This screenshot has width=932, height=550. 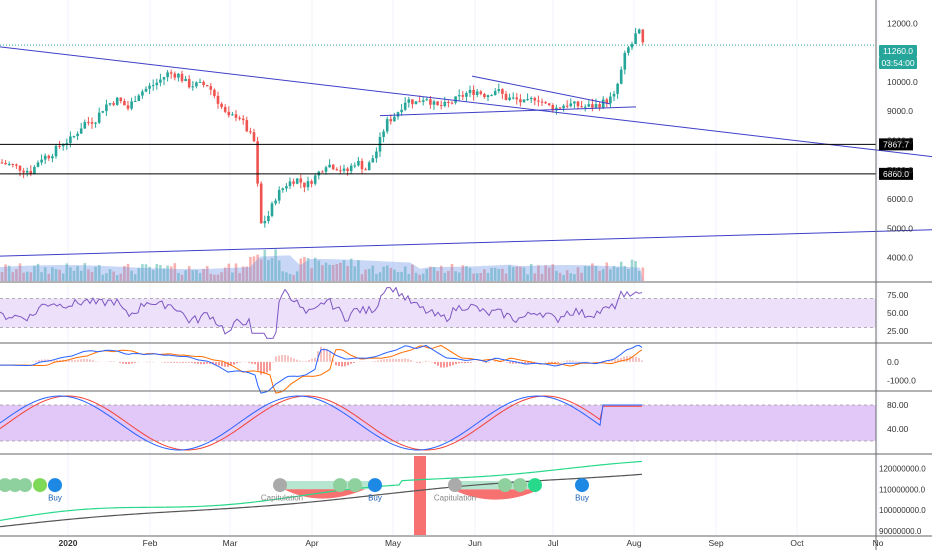 I want to click on trendline-wedge-lower, so click(x=508, y=111).